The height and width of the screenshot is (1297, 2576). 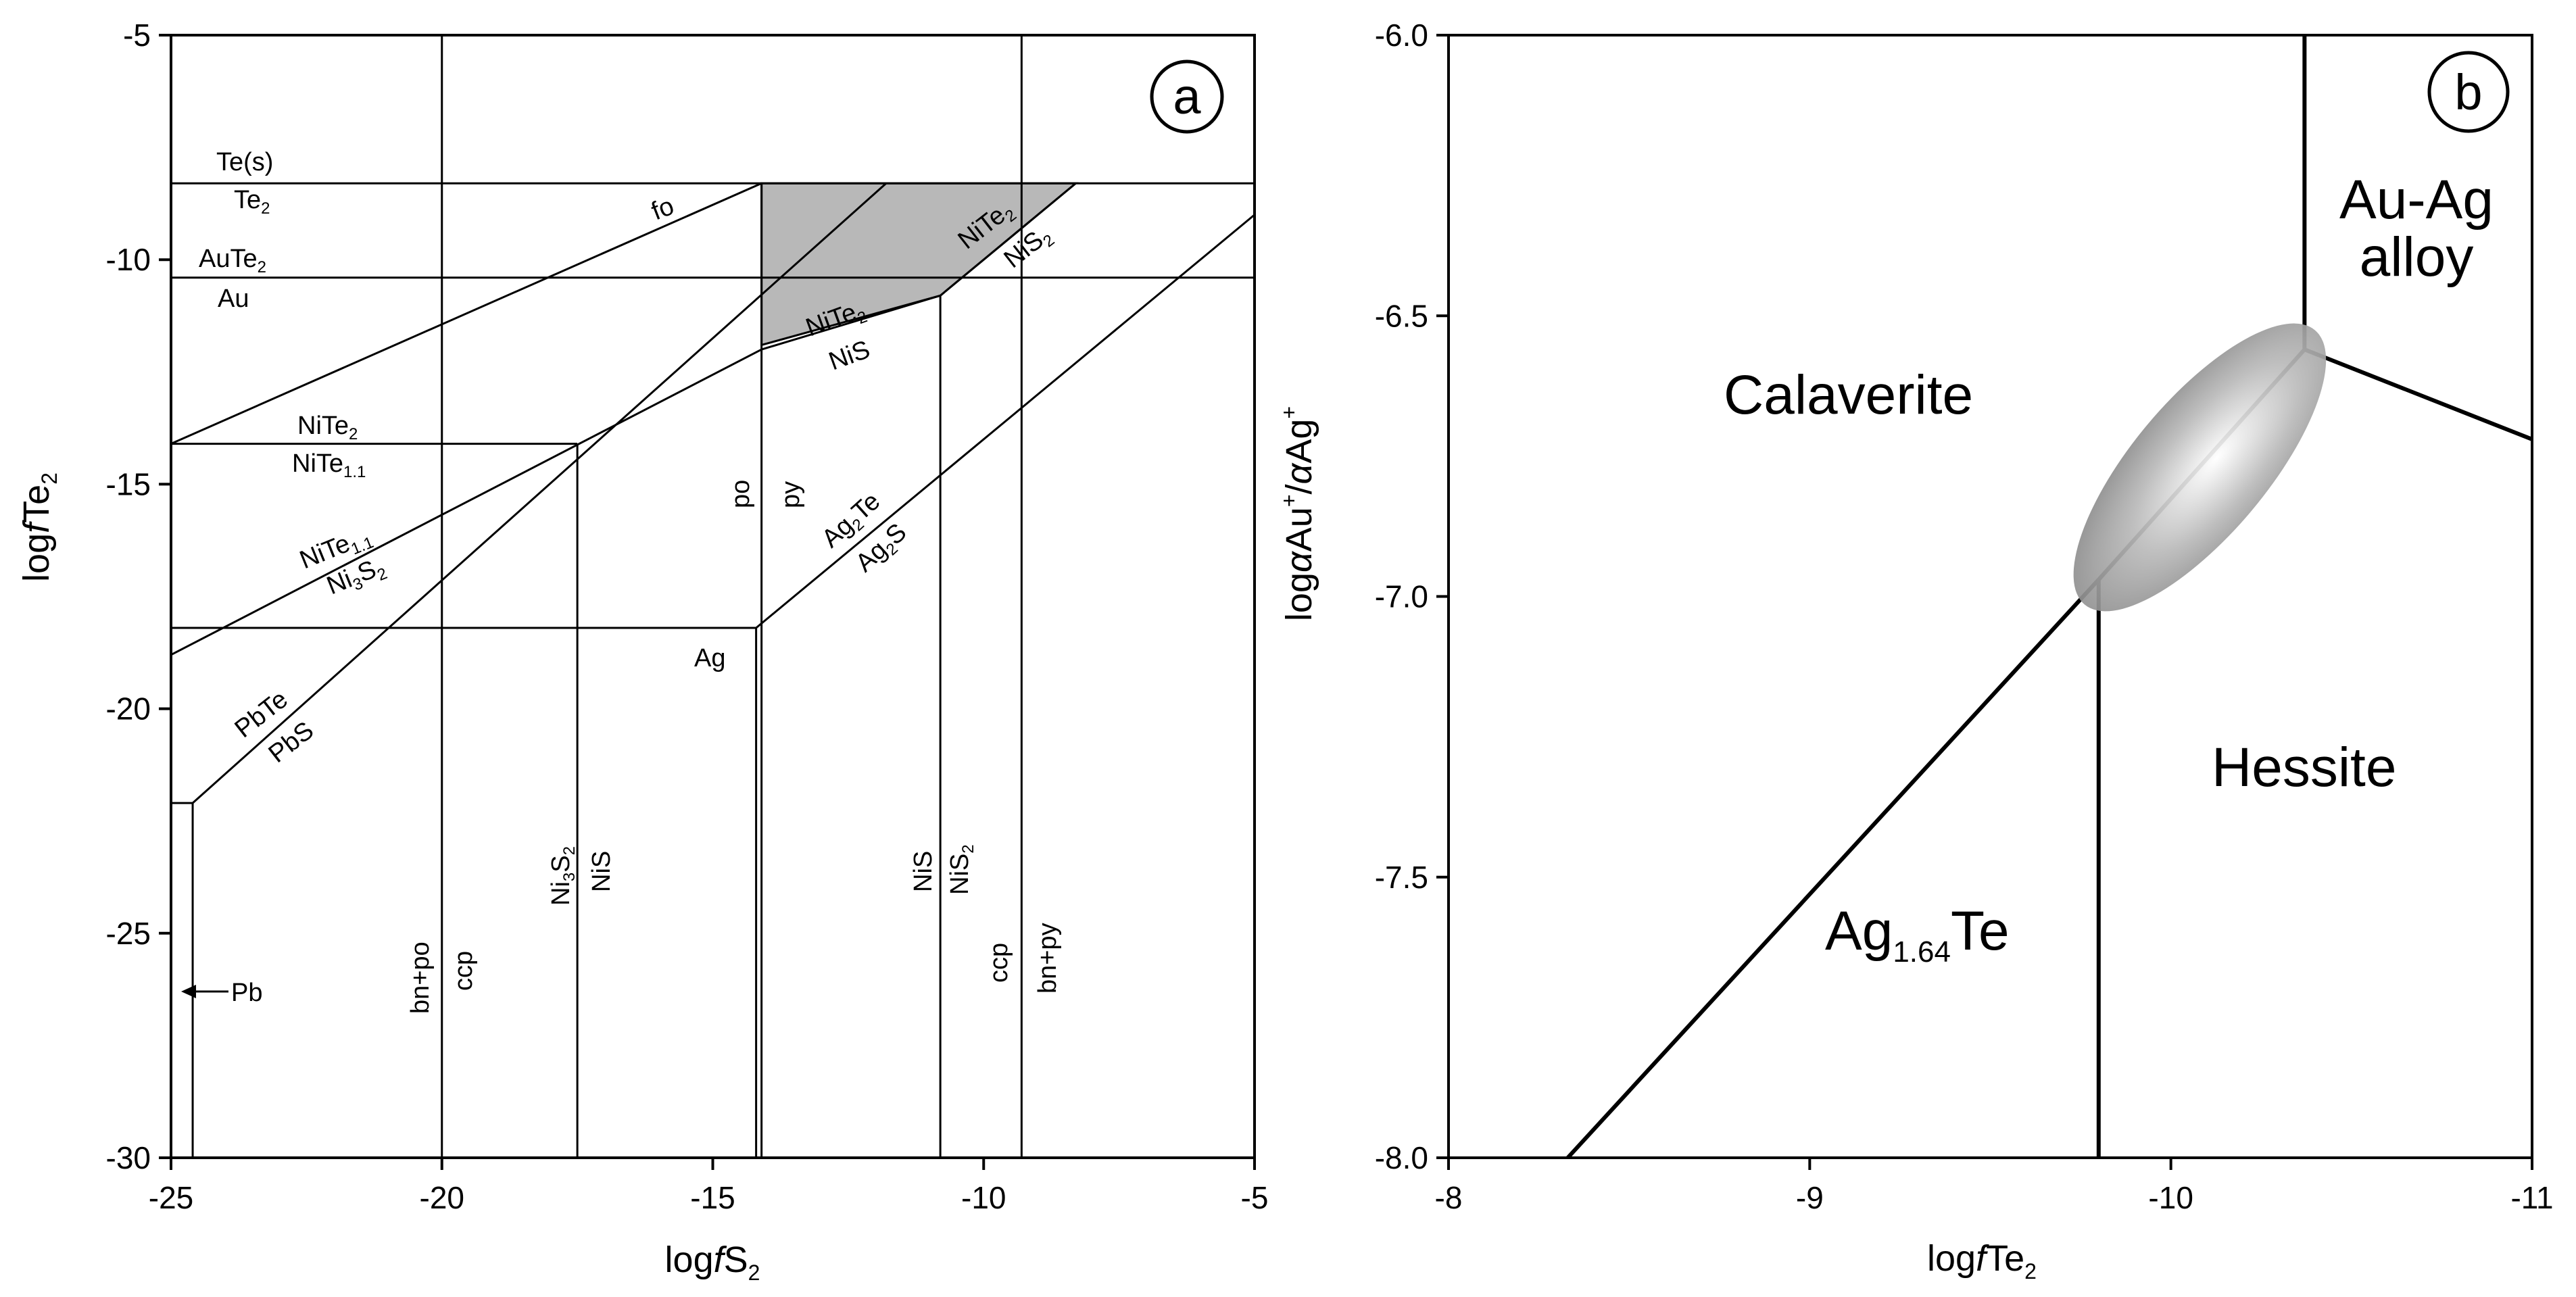 What do you see at coordinates (2170, 1197) in the screenshot?
I see `panel-b-x-tick-label: -10` at bounding box center [2170, 1197].